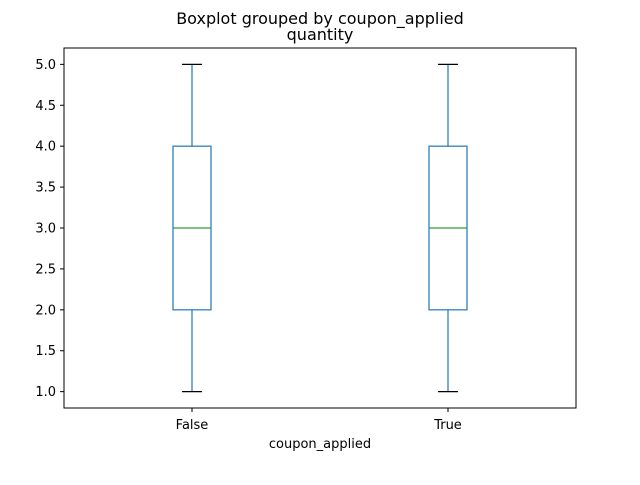 The width and height of the screenshot is (640, 485). I want to click on y-tick-label: 1.0, so click(45, 392).